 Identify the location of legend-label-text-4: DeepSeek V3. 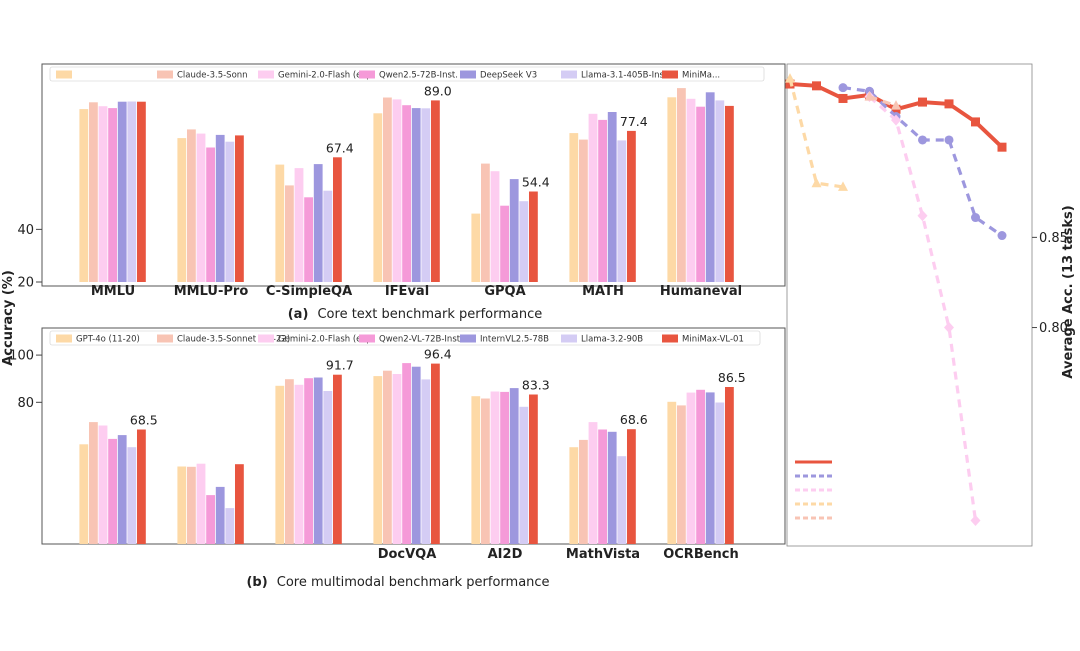
(508, 76).